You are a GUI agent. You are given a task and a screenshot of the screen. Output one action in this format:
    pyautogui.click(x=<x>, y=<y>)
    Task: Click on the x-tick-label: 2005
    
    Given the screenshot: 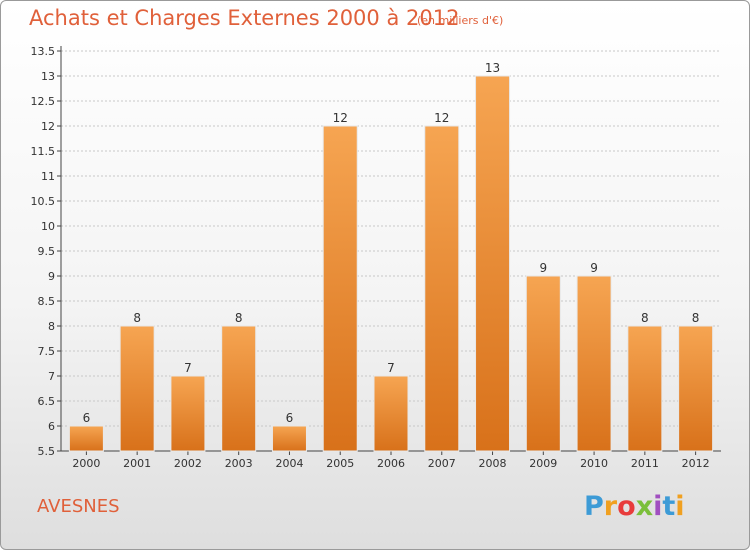 What is the action you would take?
    pyautogui.click(x=340, y=463)
    